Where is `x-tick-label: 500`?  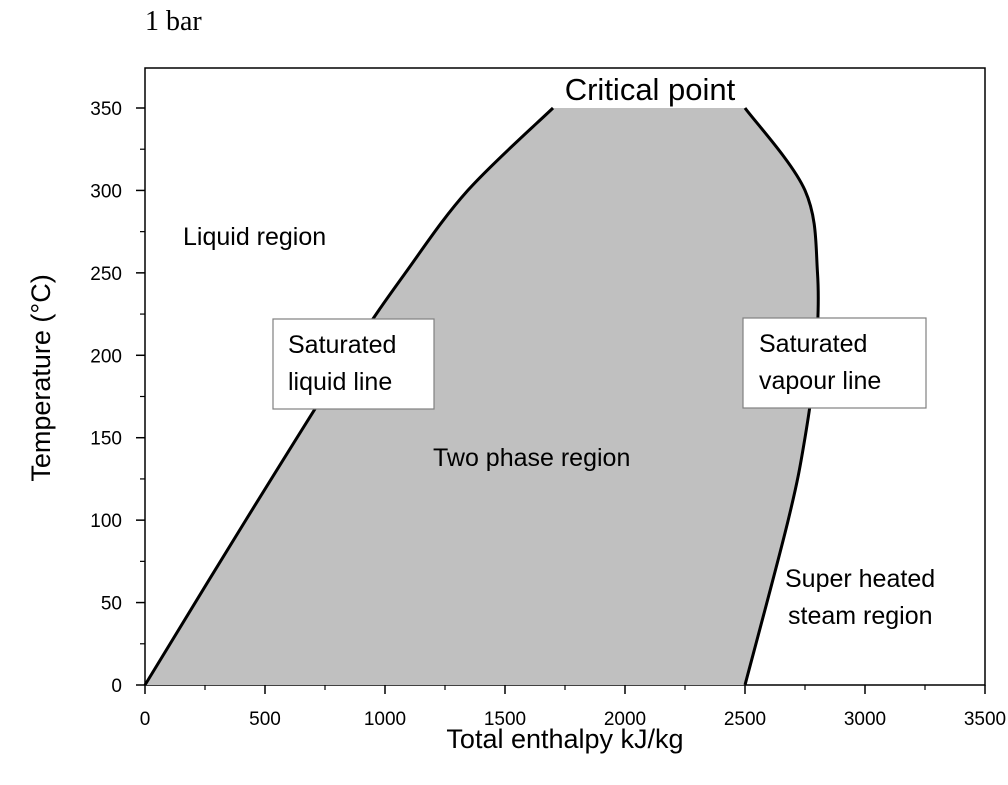
x-tick-label: 500 is located at coordinates (265, 719).